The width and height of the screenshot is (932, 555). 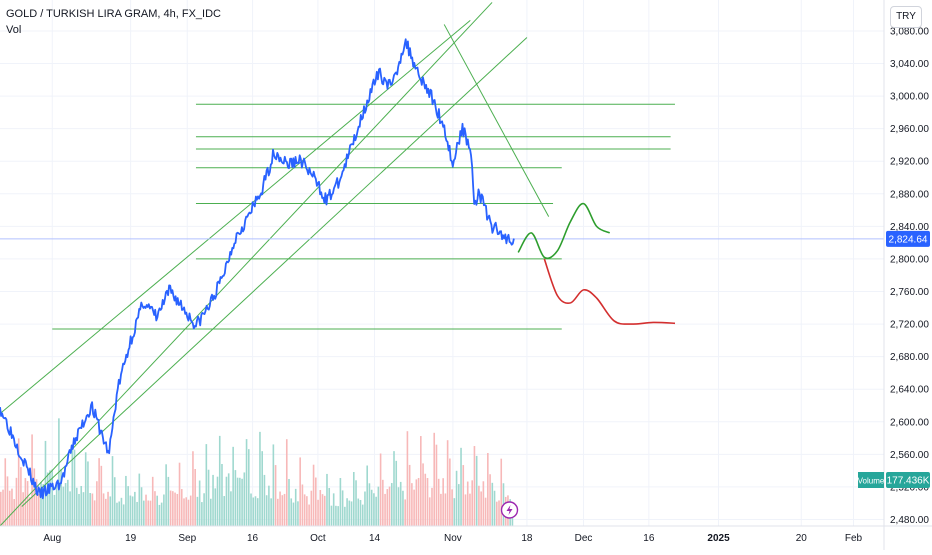 I want to click on lightning-icon, so click(x=509, y=510).